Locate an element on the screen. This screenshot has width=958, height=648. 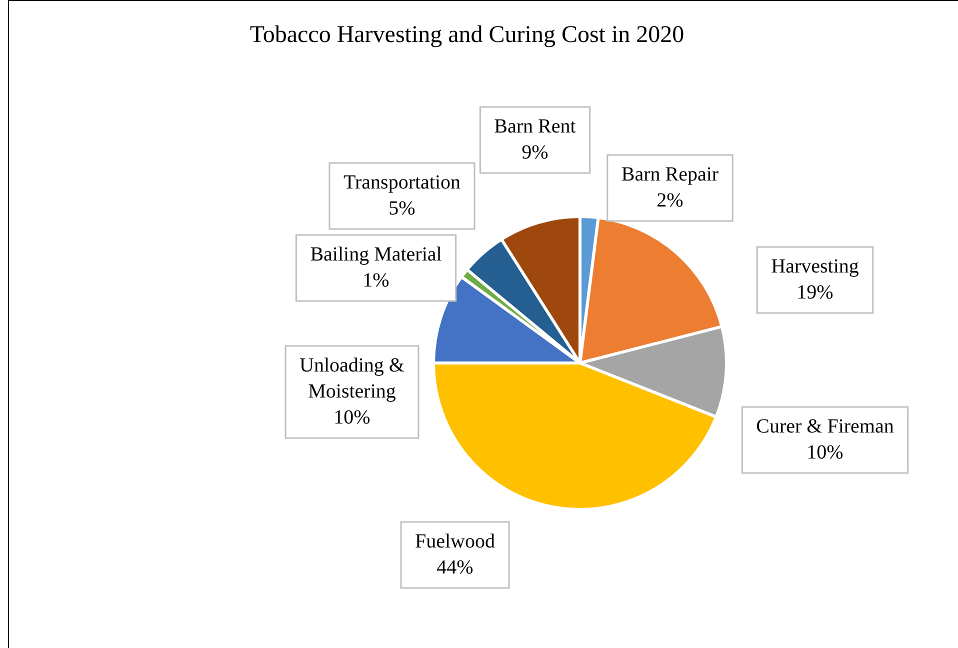
data-label: 9% is located at coordinates (535, 152).